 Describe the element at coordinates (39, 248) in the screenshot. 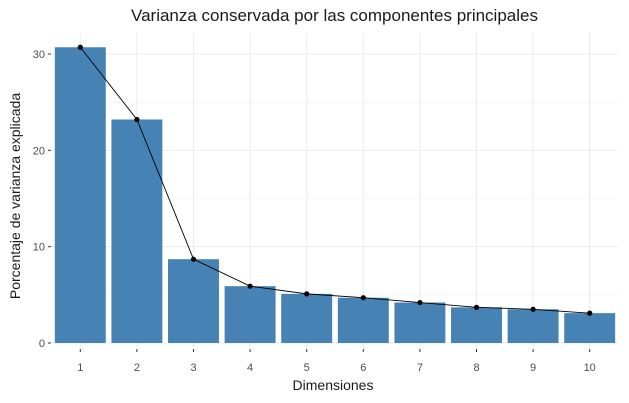

I see `y-tick-label: 10` at that location.